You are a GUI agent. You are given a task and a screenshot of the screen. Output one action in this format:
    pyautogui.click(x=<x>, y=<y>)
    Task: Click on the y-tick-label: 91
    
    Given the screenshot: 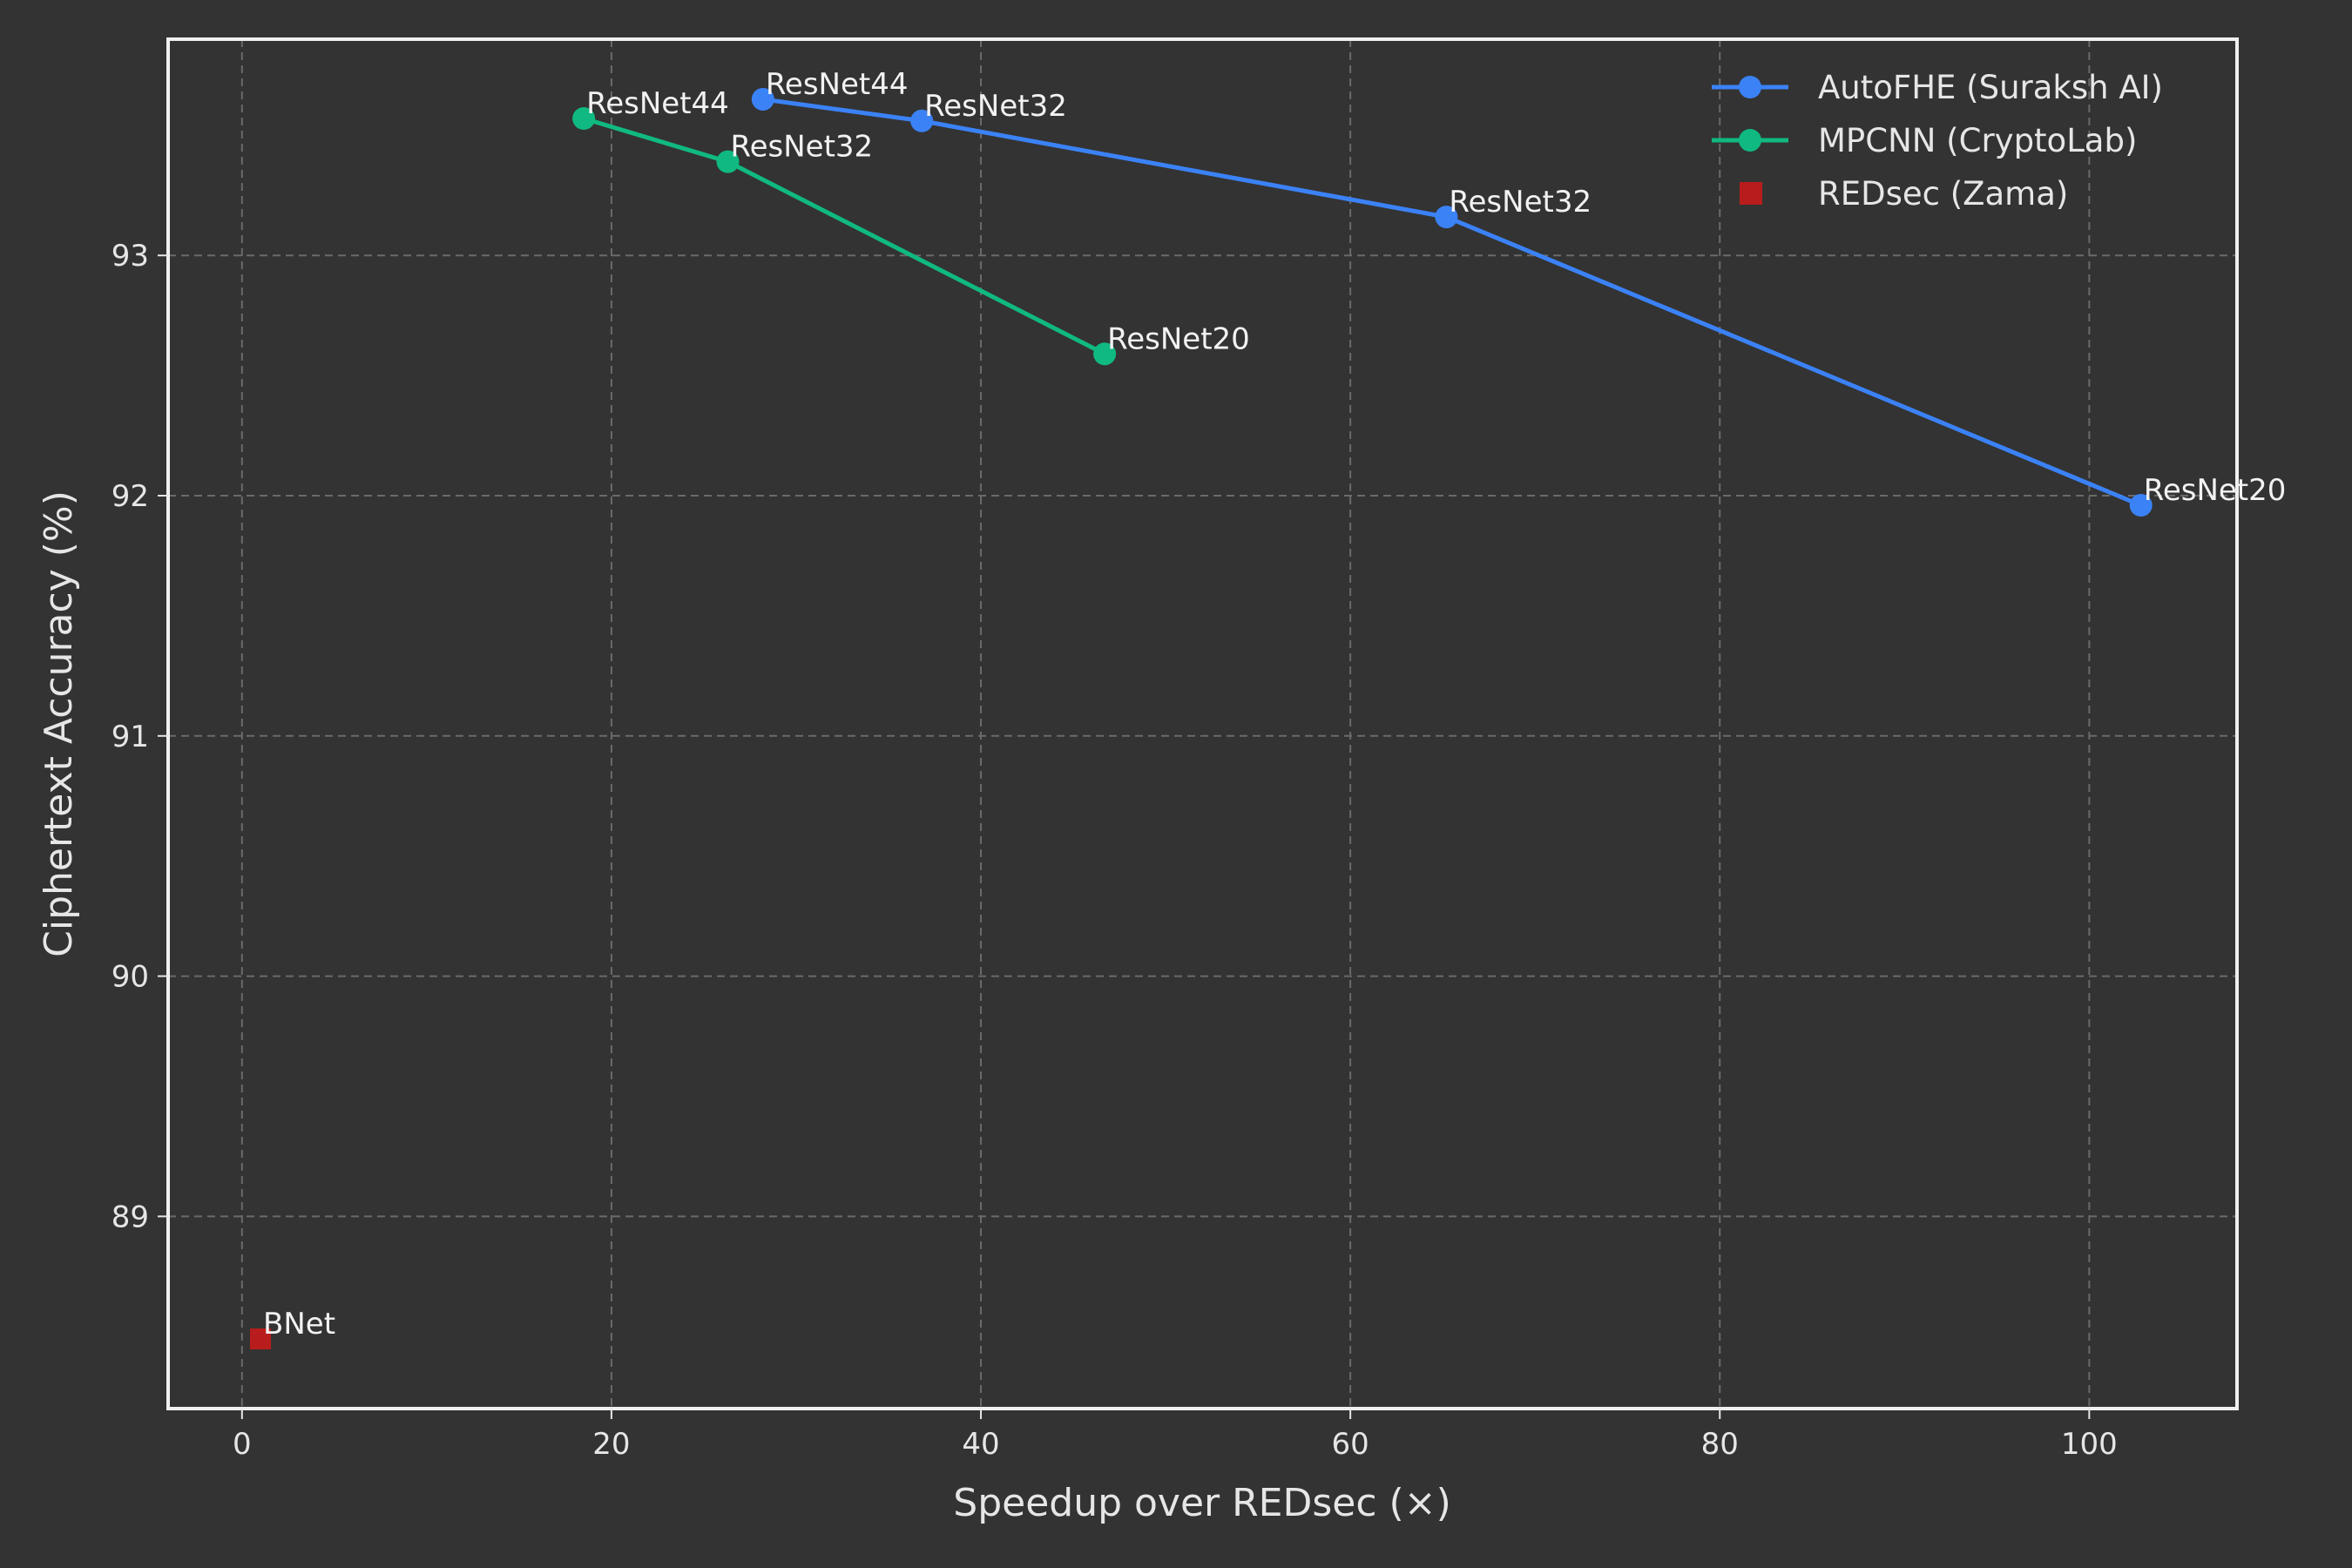 What is the action you would take?
    pyautogui.click(x=130, y=737)
    